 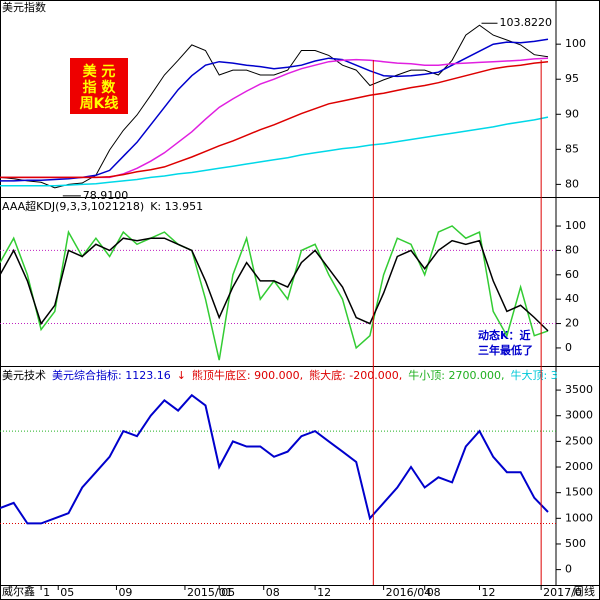 I want to click on panel-header: ↓, so click(x=181, y=375).